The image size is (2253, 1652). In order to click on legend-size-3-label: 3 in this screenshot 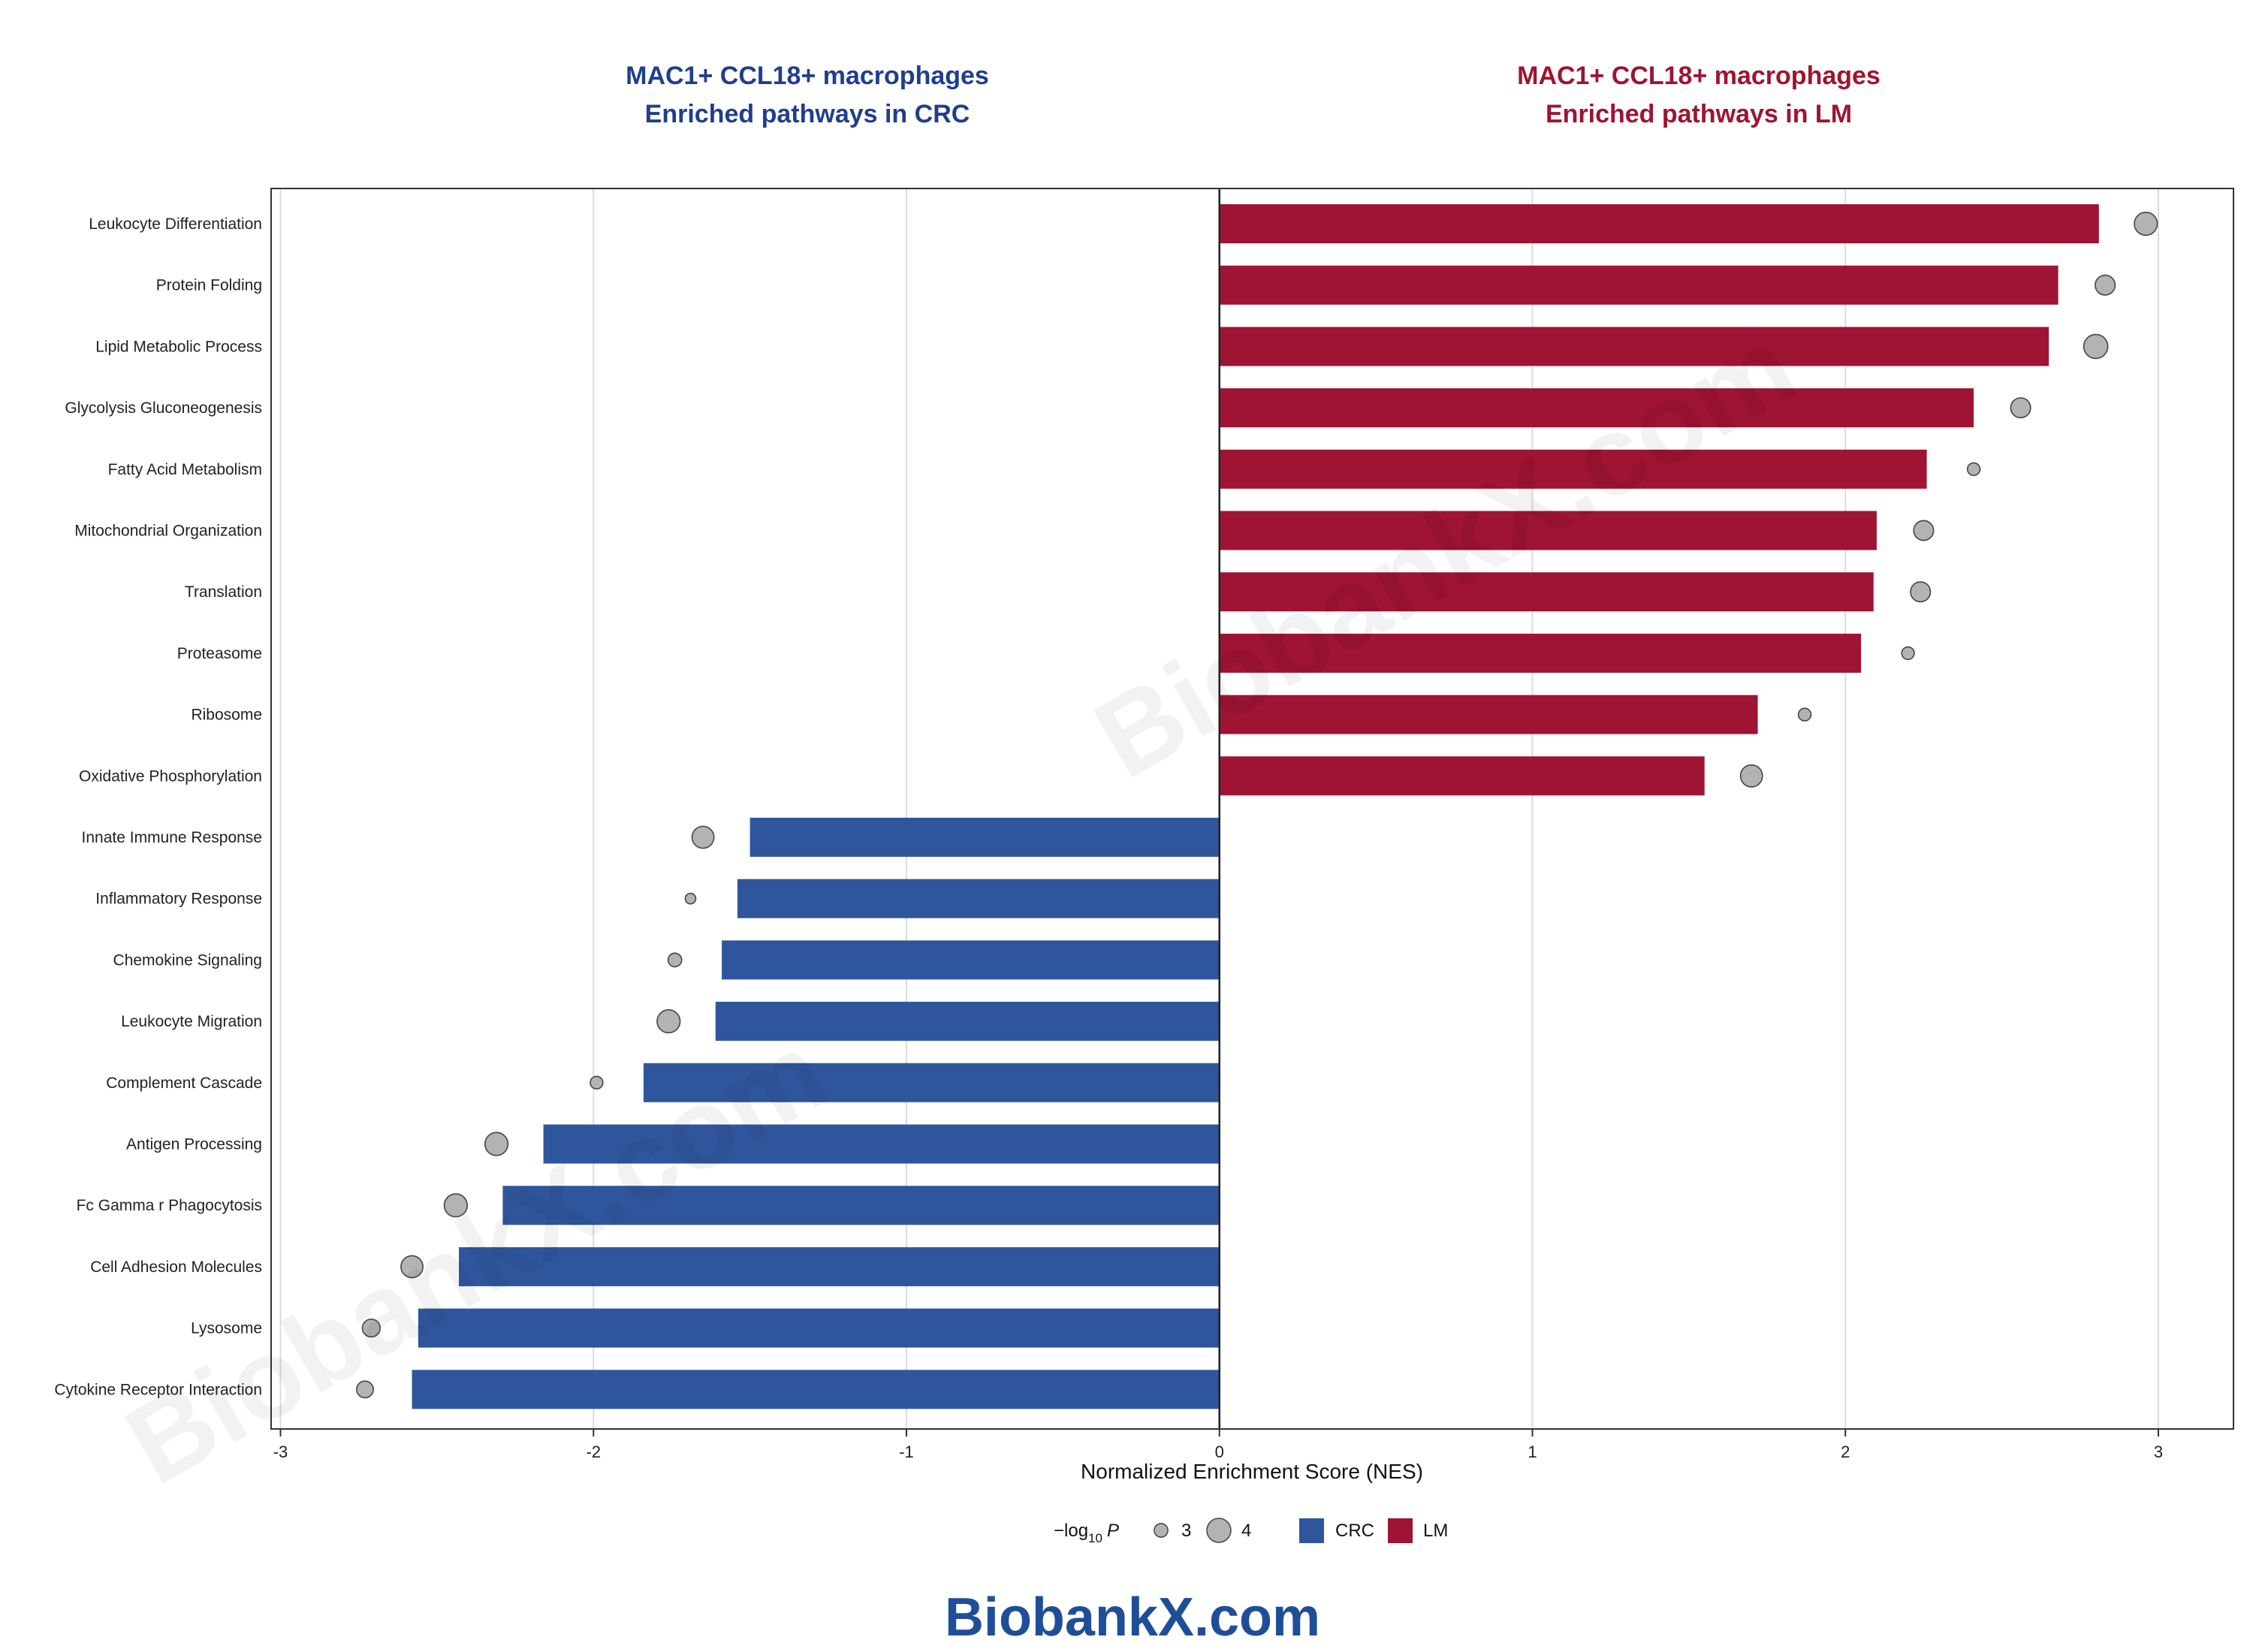, I will do `click(1186, 1531)`.